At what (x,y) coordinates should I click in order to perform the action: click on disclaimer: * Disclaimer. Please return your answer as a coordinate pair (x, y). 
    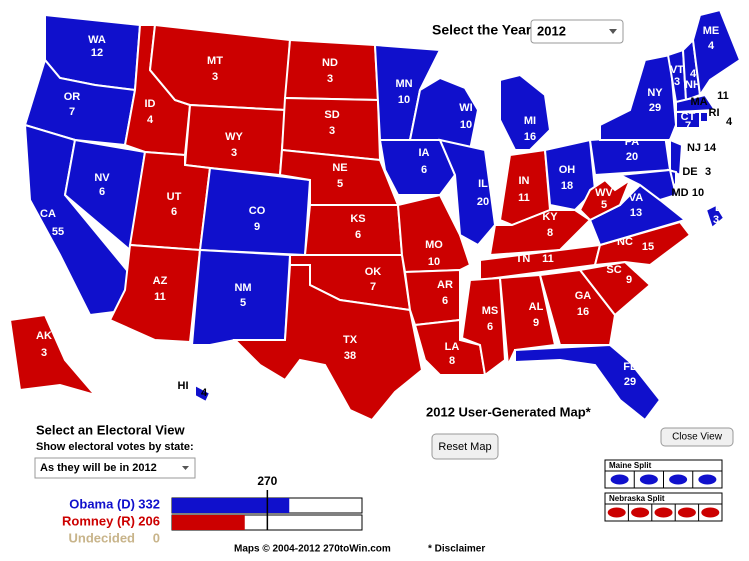
    Looking at the image, I should click on (456, 549).